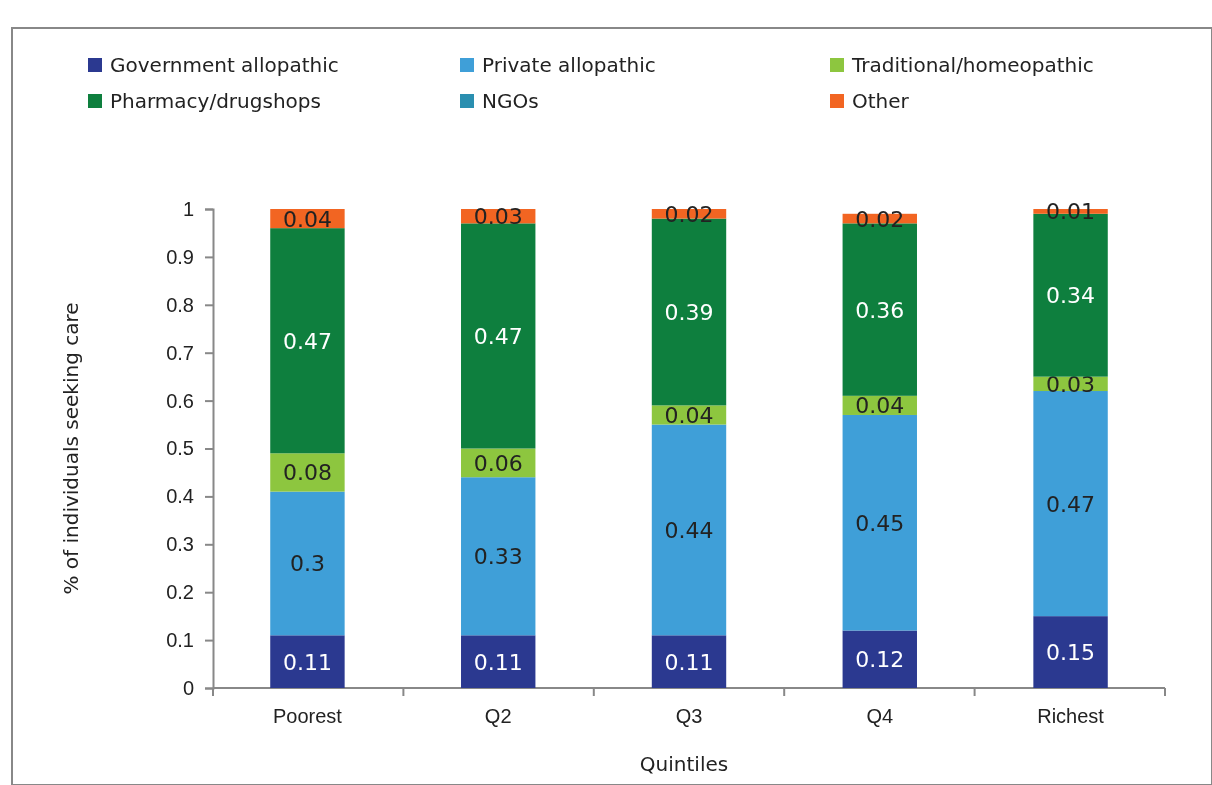 The height and width of the screenshot is (785, 1212). What do you see at coordinates (881, 101) in the screenshot?
I see `legend-label: Other` at bounding box center [881, 101].